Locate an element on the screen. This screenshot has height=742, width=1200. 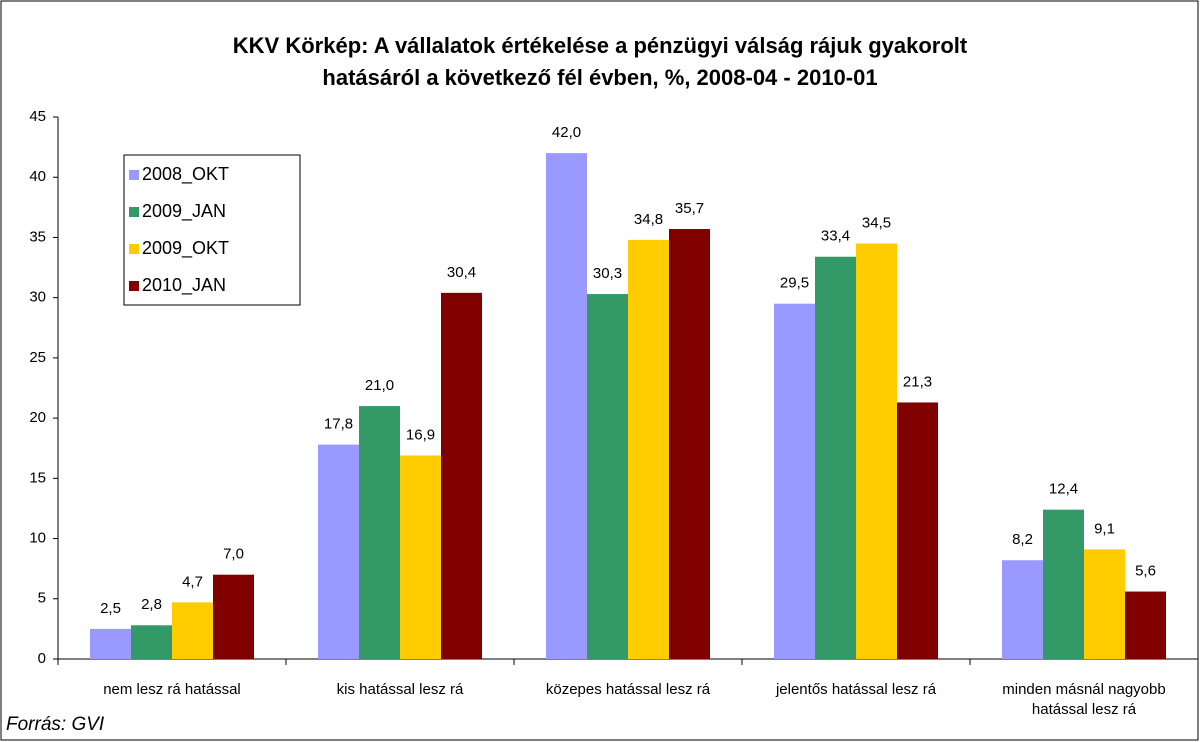
y-tick-label: 15 is located at coordinates (37, 477).